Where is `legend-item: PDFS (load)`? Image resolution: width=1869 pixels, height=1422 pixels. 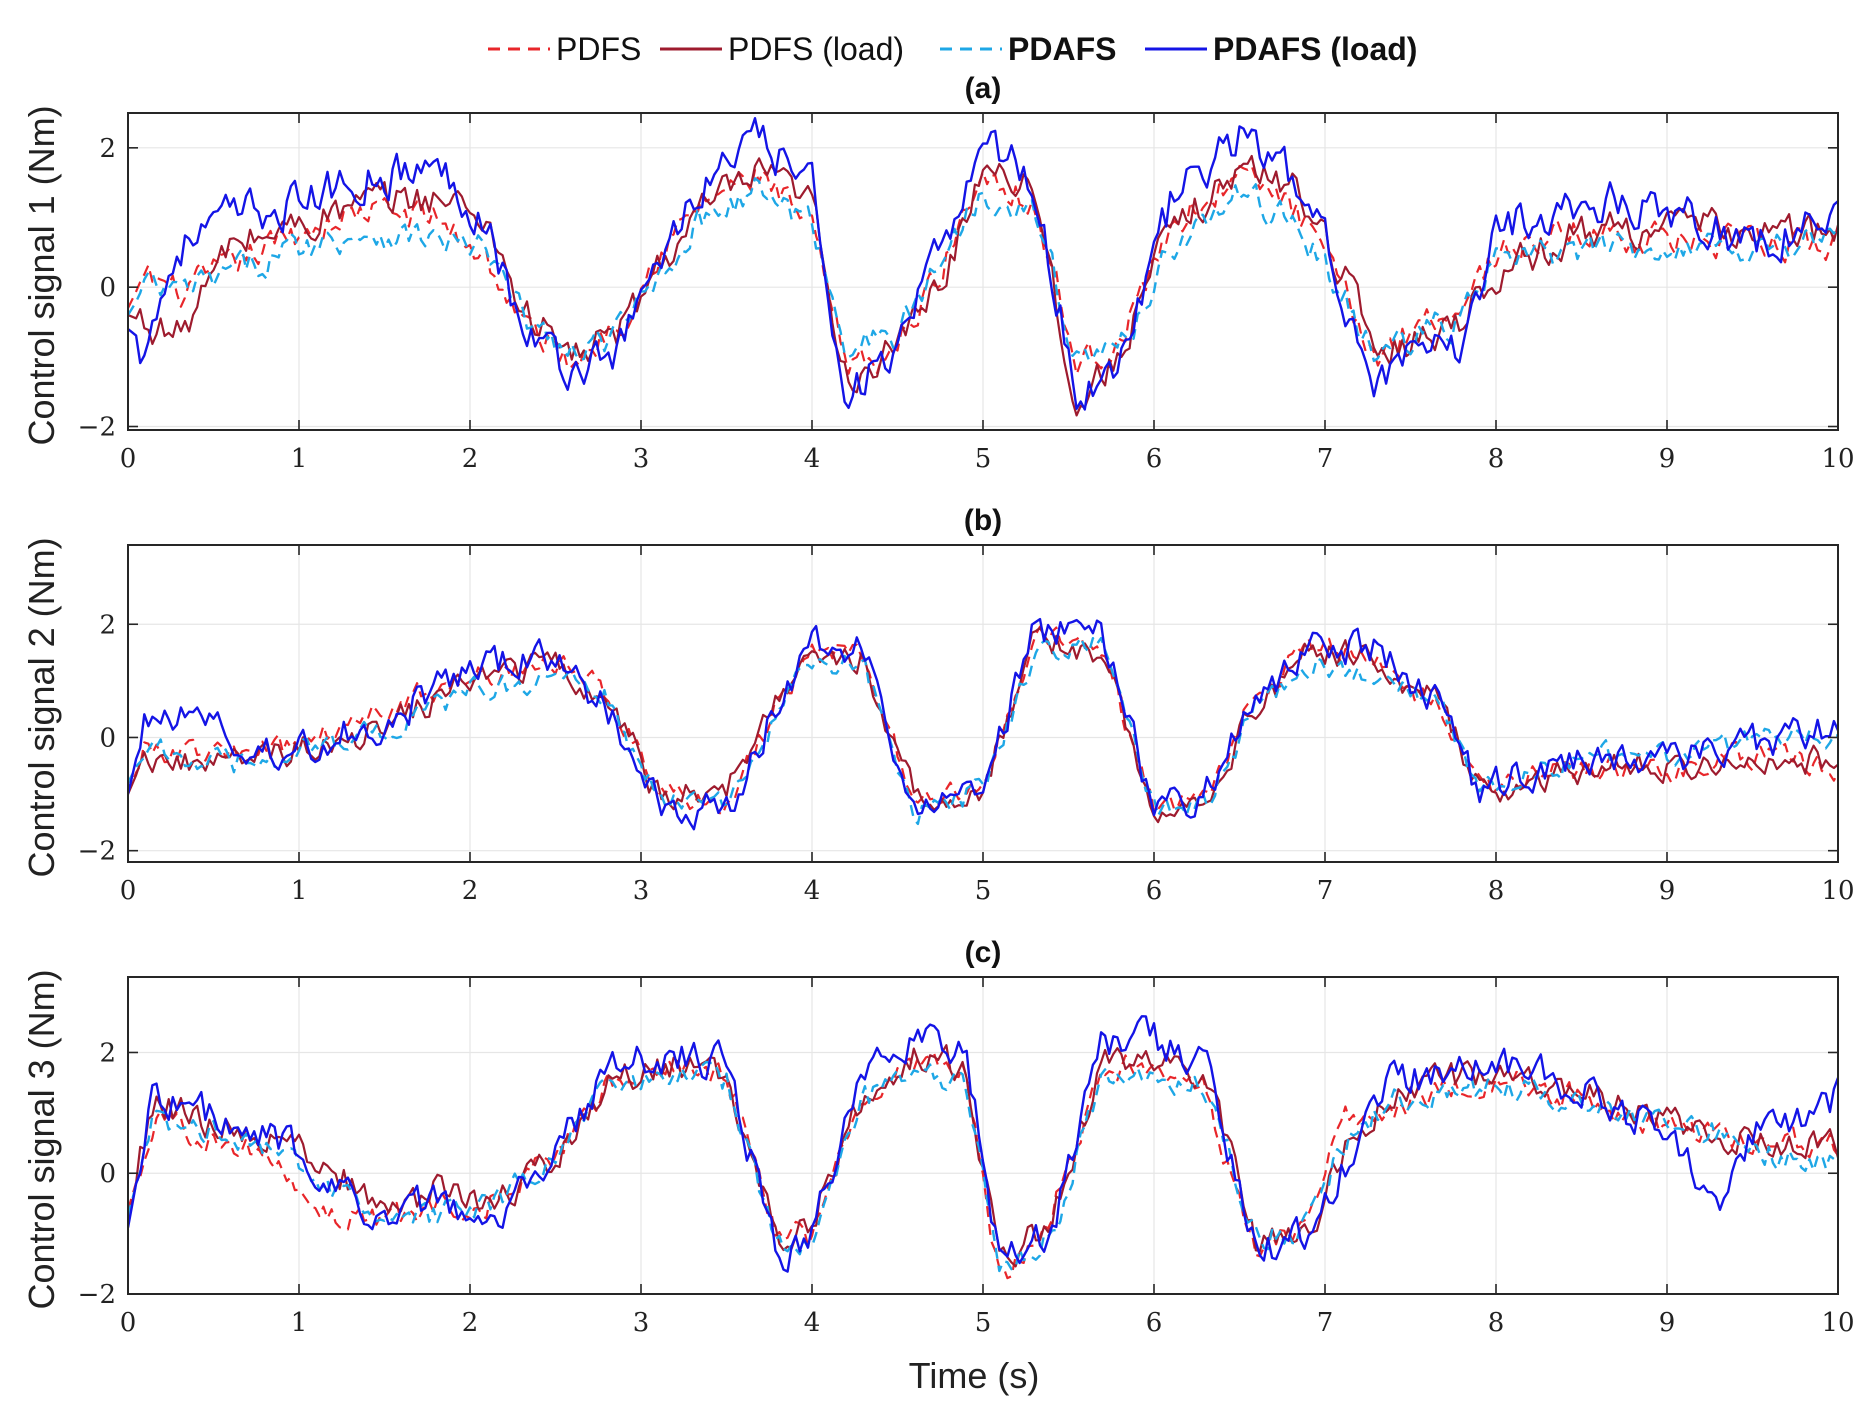
legend-item: PDFS (load) is located at coordinates (782, 49).